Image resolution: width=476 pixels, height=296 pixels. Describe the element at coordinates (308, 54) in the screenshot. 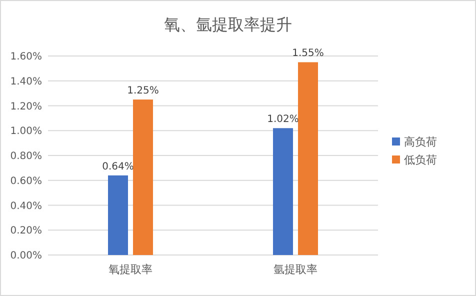

I see `data-label: 1.55%` at that location.